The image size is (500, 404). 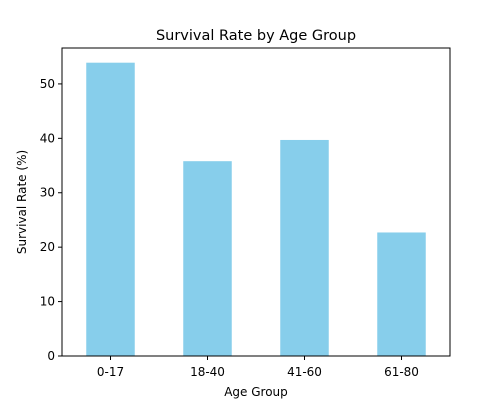 What do you see at coordinates (47, 193) in the screenshot?
I see `y-tick-label: 30` at bounding box center [47, 193].